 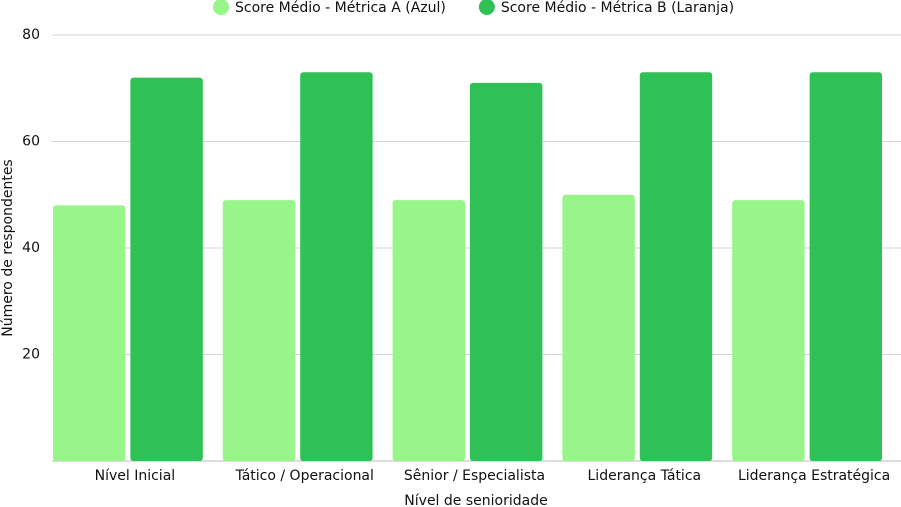 I want to click on x-axis-label: Nível de senioridade, so click(x=475, y=500).